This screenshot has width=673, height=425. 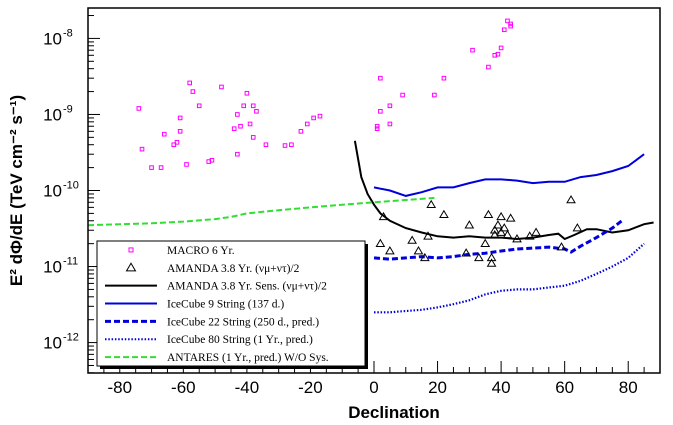 I want to click on x-tick-label: -60, so click(x=183, y=387).